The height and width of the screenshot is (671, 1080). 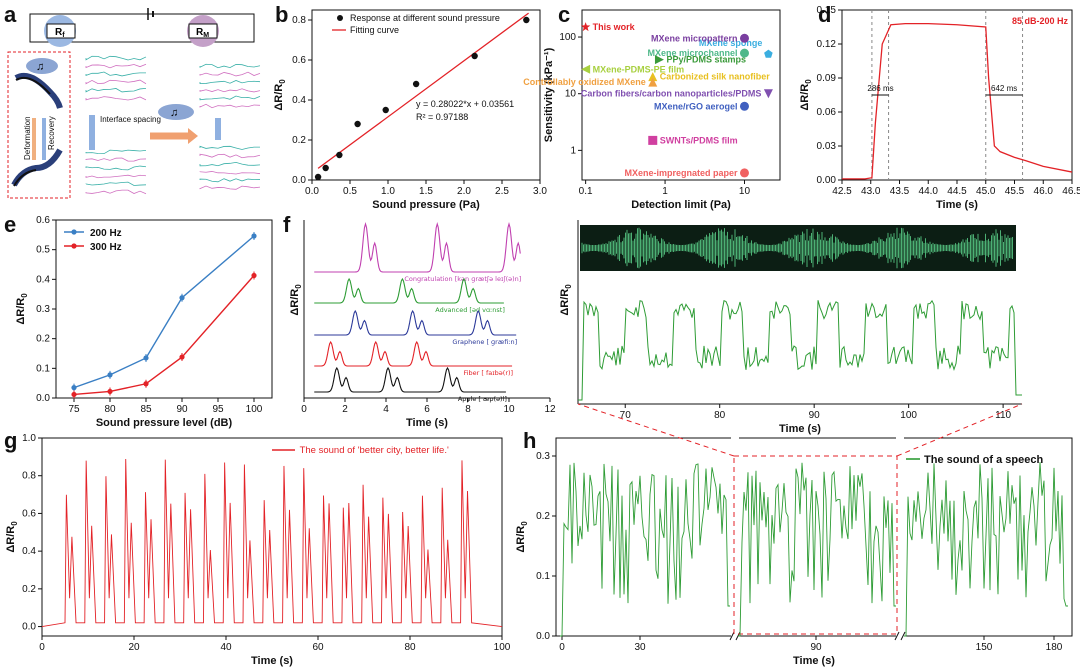 What do you see at coordinates (827, 78) in the screenshot?
I see `d-y-tick-label: 0.09` at bounding box center [827, 78].